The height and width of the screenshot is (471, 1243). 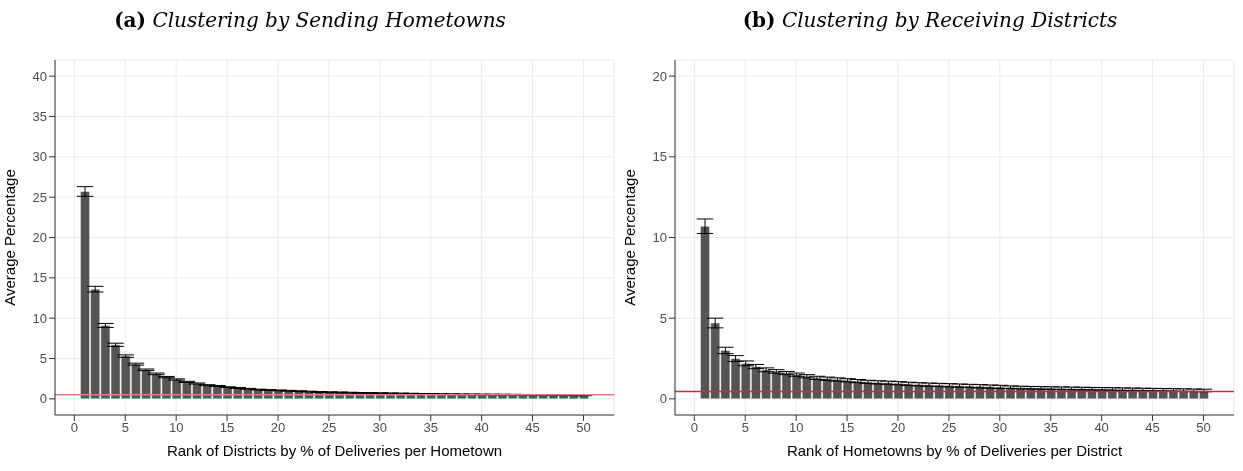 I want to click on y-tick-label: 35, so click(x=39, y=117).